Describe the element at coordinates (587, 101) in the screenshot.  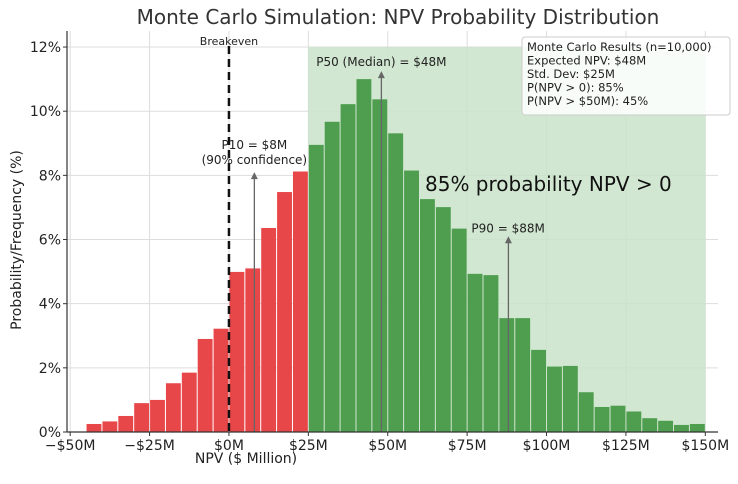
I see `stats-line: P(NPV > $50M): 45%` at that location.